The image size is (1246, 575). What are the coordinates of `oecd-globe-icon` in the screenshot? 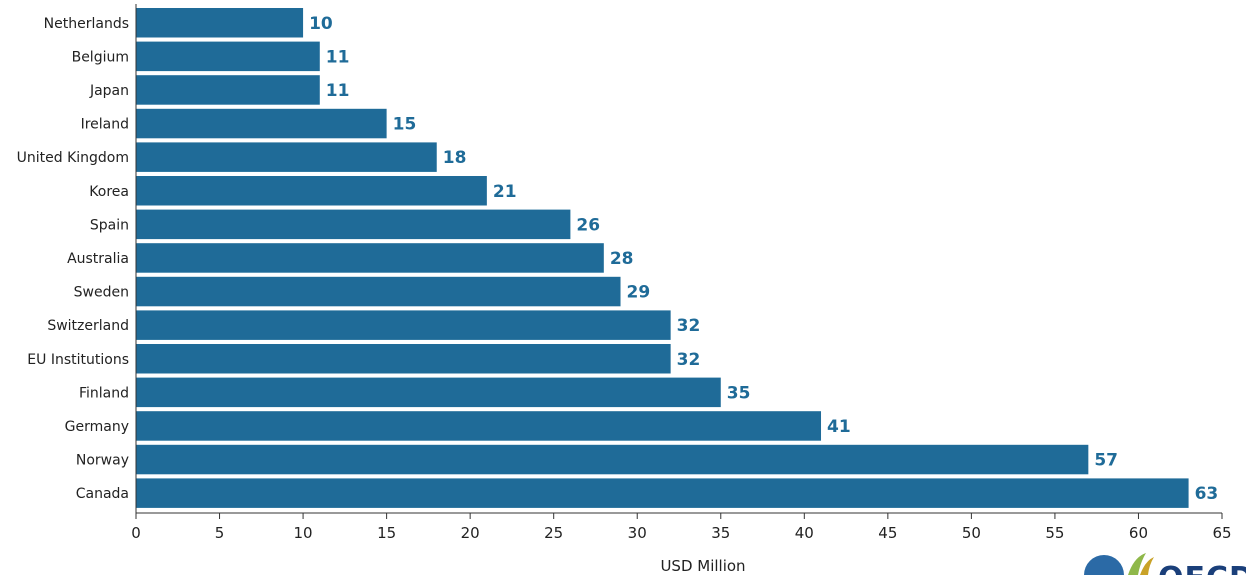 It's located at (1104, 565).